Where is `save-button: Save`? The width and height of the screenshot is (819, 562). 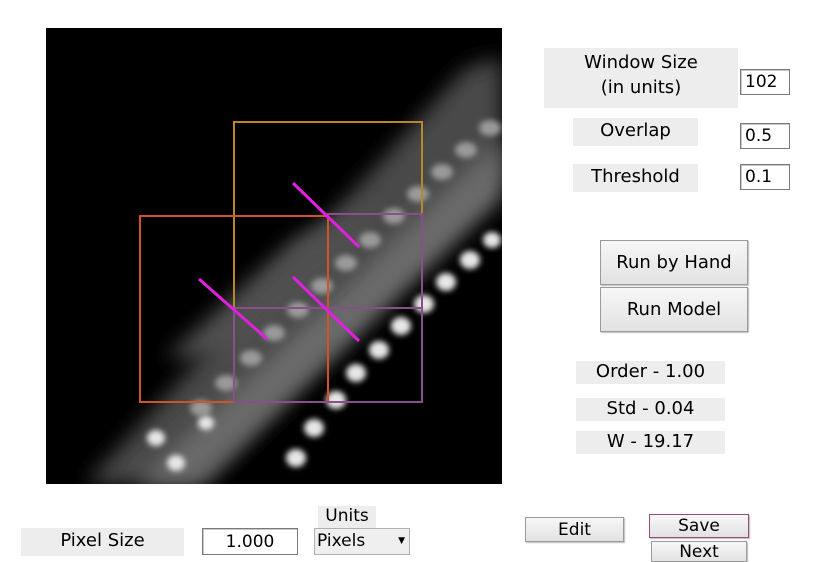
save-button: Save is located at coordinates (699, 526).